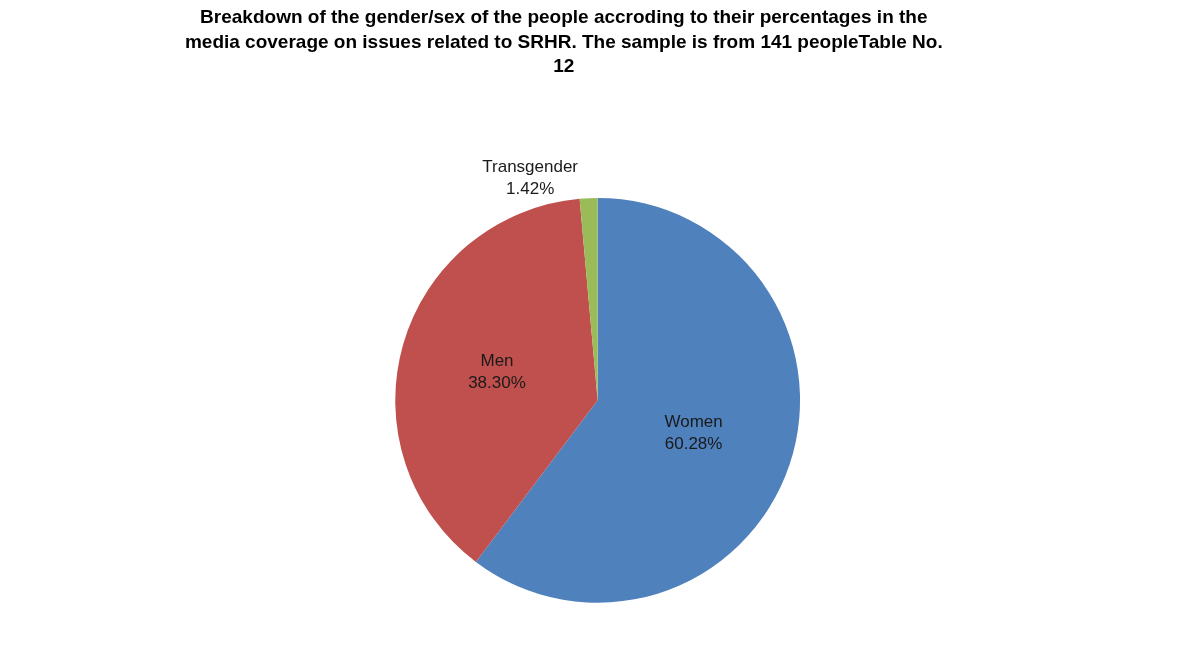 This screenshot has width=1187, height=659. Describe the element at coordinates (693, 421) in the screenshot. I see `slice-label: Women` at that location.